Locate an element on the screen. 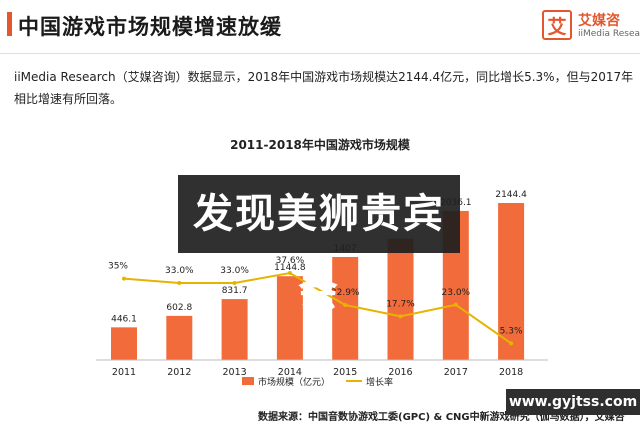 The height and width of the screenshot is (427, 640). logo-mark: 艾 is located at coordinates (557, 25).